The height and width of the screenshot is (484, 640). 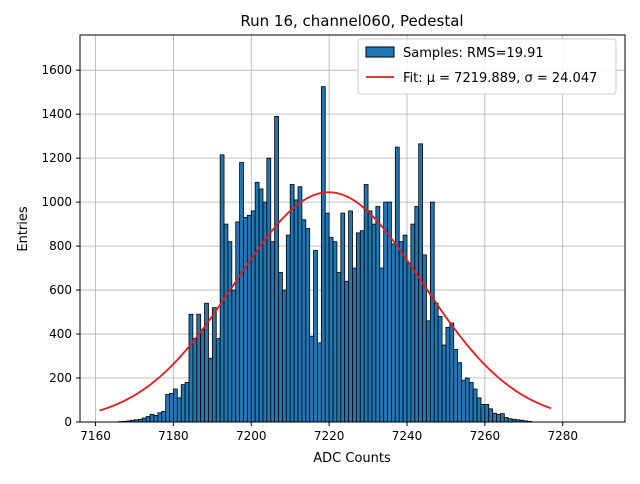 What do you see at coordinates (173, 436) in the screenshot?
I see `x-tick-label: 7180` at bounding box center [173, 436].